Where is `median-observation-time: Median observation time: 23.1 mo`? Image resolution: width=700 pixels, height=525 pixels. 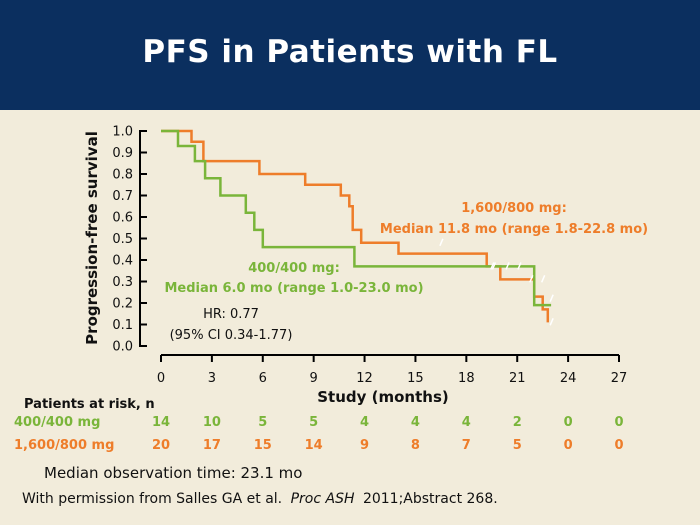 median-observation-time: Median observation time: 23.1 mo is located at coordinates (173, 473).